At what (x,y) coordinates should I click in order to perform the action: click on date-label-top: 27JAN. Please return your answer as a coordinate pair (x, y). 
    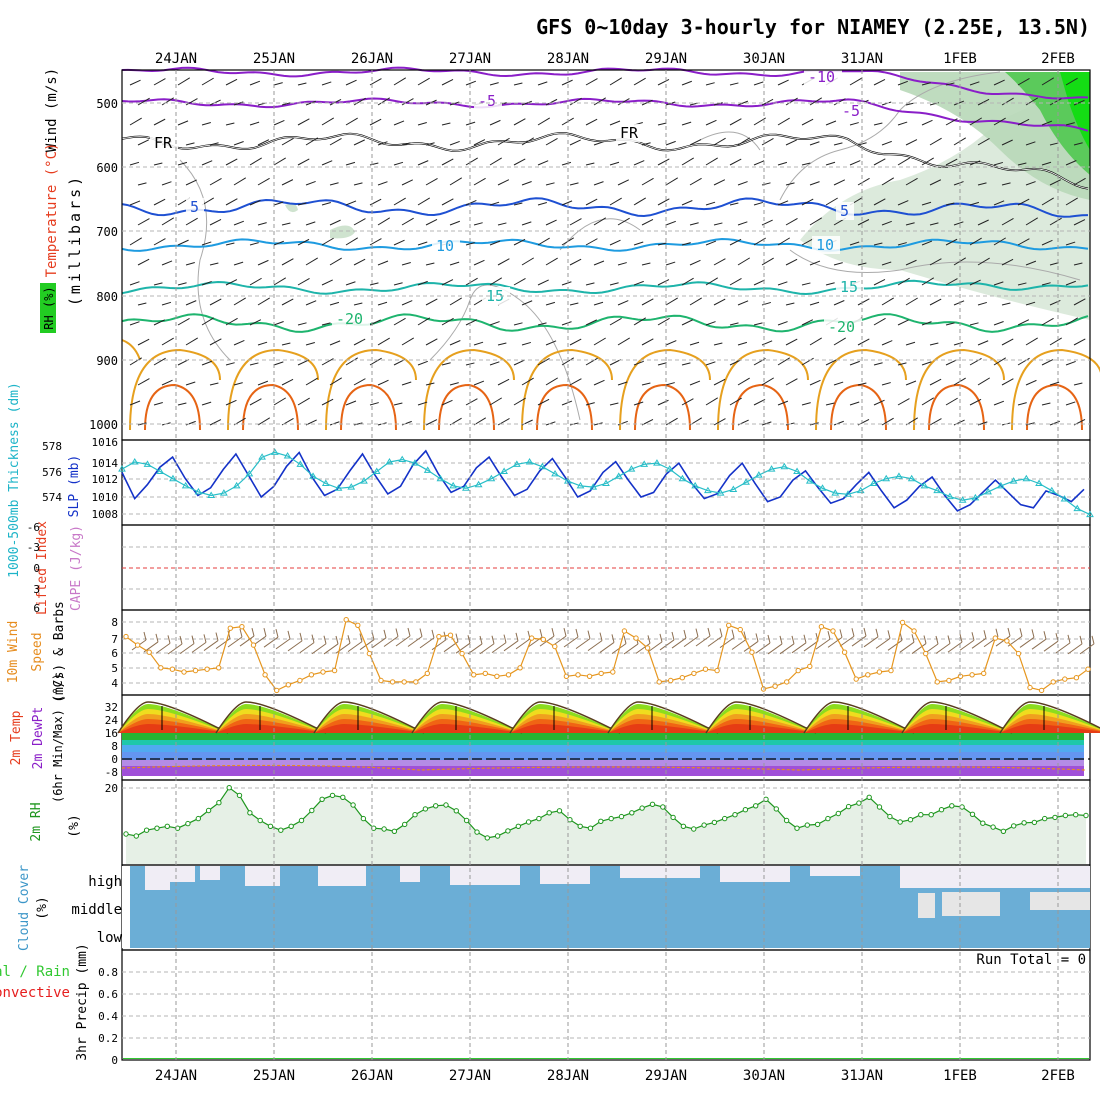
    Looking at the image, I should click on (470, 59).